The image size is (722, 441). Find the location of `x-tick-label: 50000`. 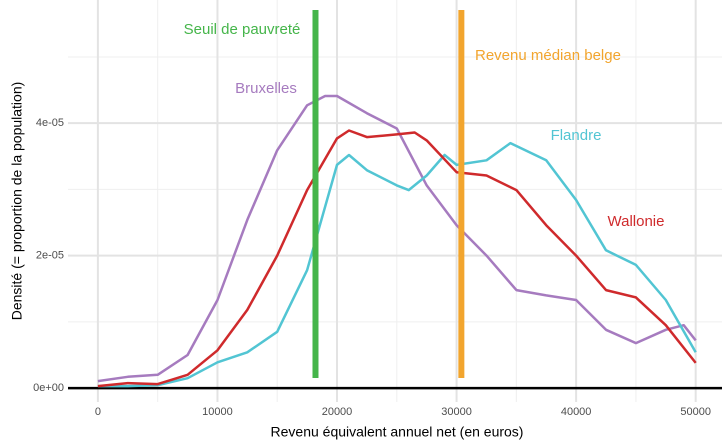

x-tick-label: 50000 is located at coordinates (695, 412).